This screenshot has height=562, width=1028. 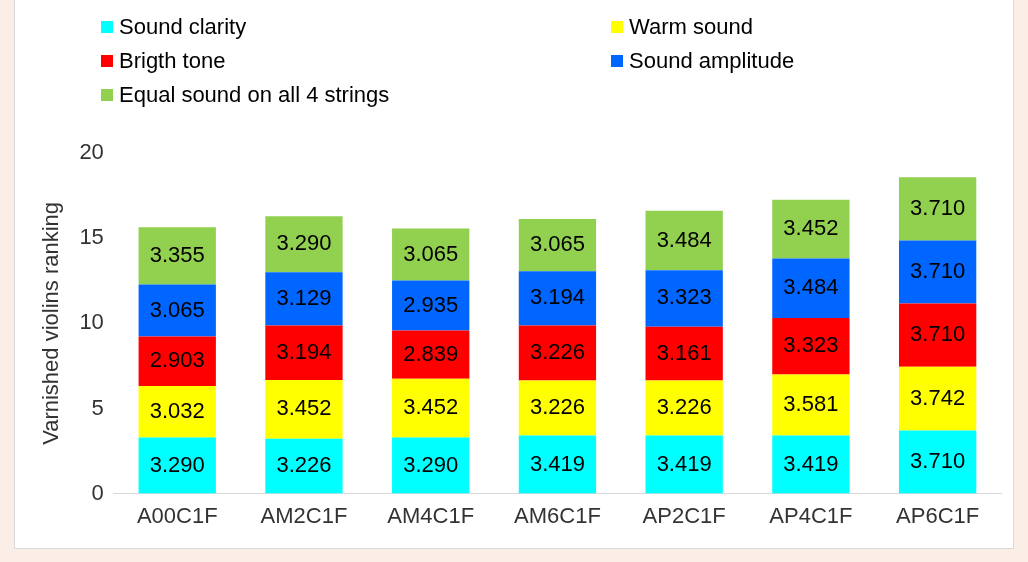 I want to click on data-label: 3.129, so click(x=304, y=298).